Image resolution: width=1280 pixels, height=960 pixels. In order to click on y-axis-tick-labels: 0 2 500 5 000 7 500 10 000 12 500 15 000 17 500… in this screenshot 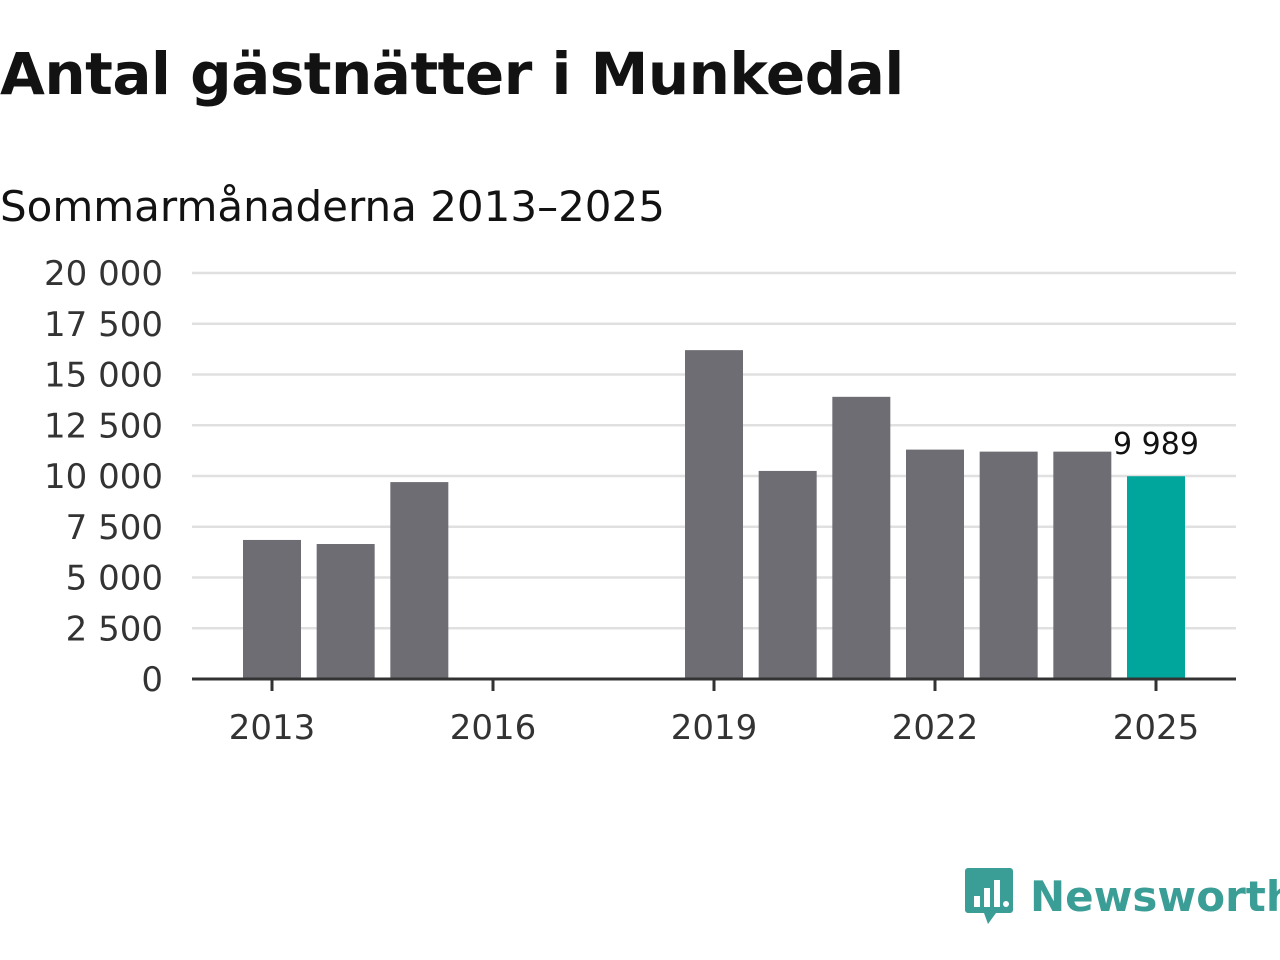, I will do `click(103, 477)`.